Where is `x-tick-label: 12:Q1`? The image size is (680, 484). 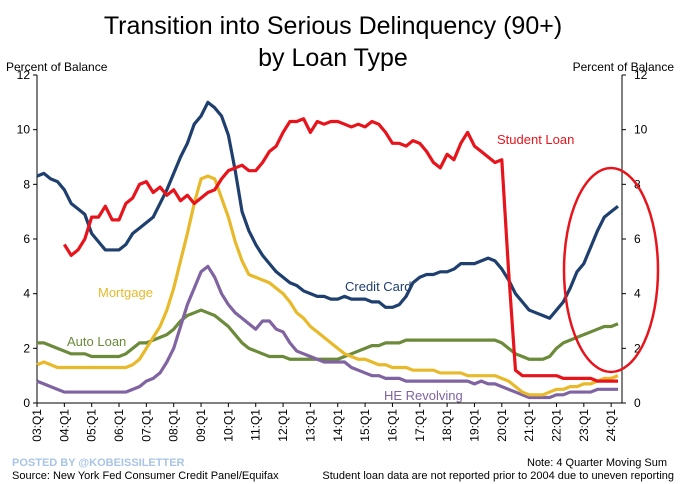
x-tick-label: 12:Q1 is located at coordinates (283, 425).